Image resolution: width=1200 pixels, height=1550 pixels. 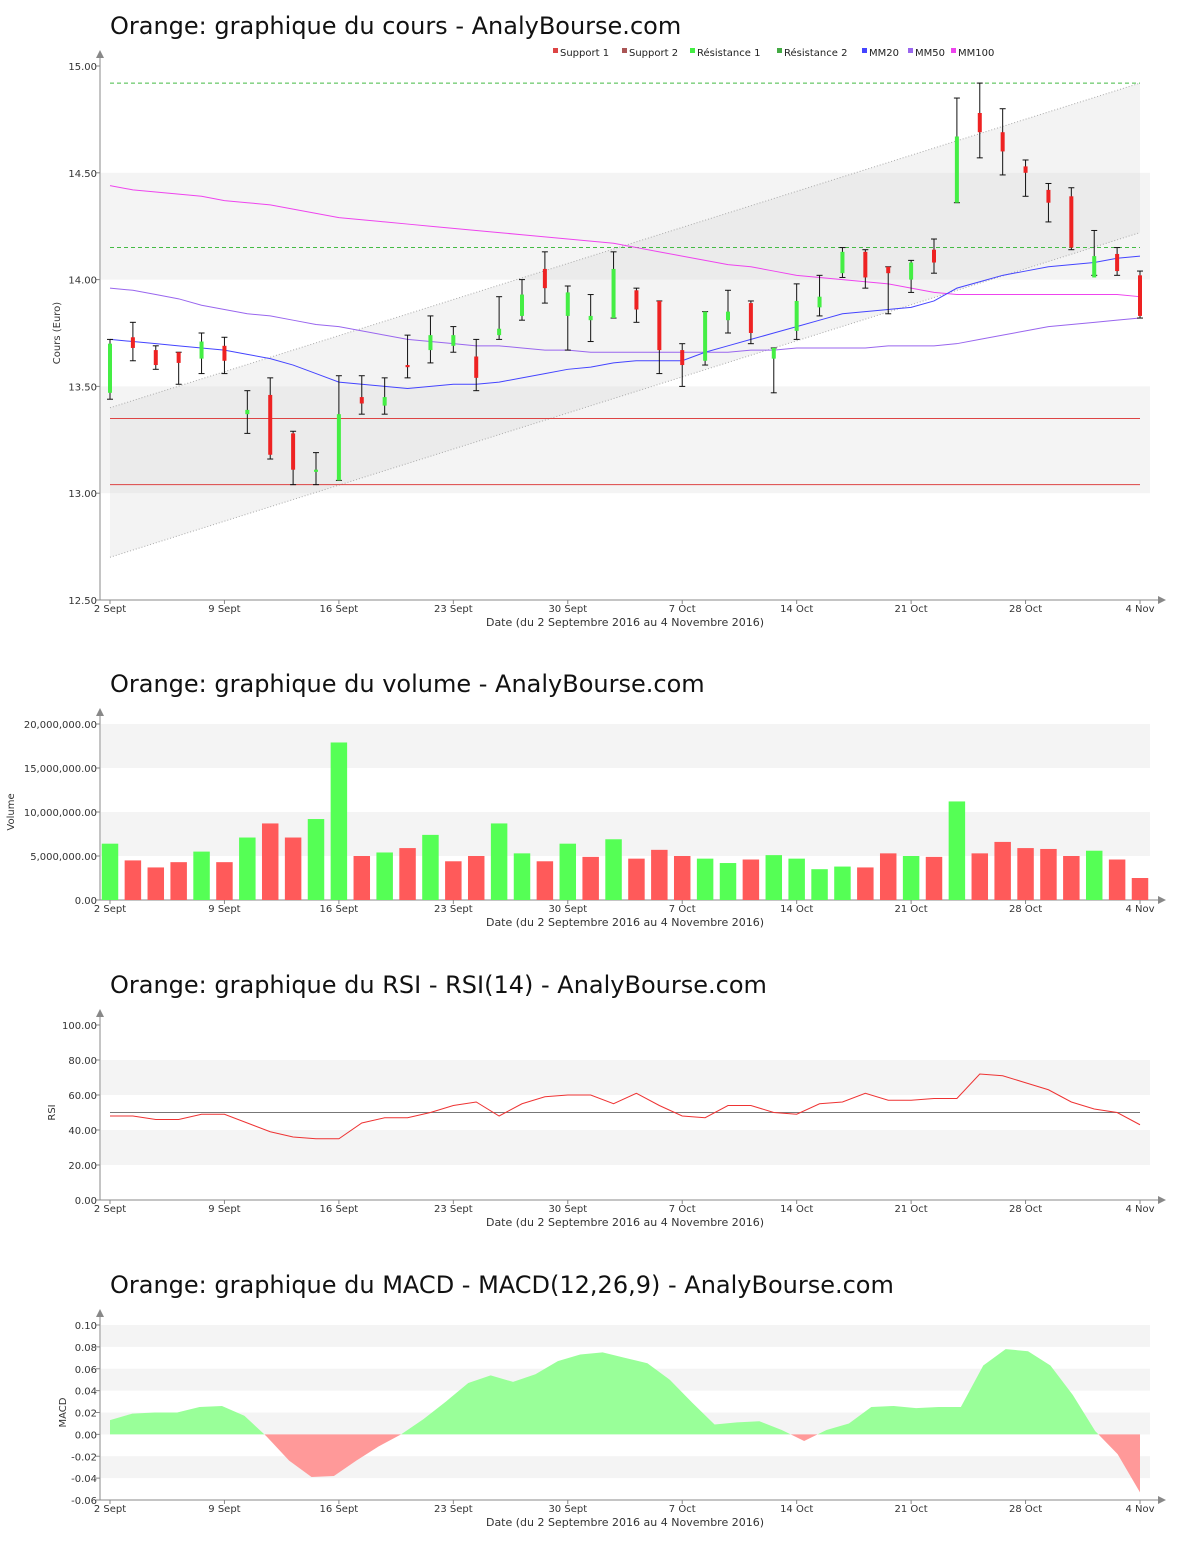 What do you see at coordinates (728, 53) in the screenshot?
I see `price-legend-label: Résistance 1` at bounding box center [728, 53].